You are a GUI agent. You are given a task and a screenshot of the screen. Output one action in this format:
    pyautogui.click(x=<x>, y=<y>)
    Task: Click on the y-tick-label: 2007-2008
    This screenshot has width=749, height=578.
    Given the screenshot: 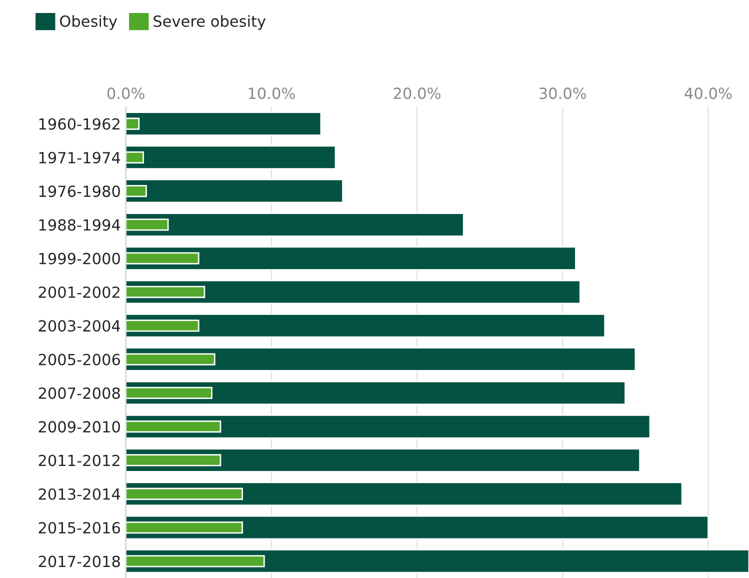 What is the action you would take?
    pyautogui.click(x=79, y=393)
    